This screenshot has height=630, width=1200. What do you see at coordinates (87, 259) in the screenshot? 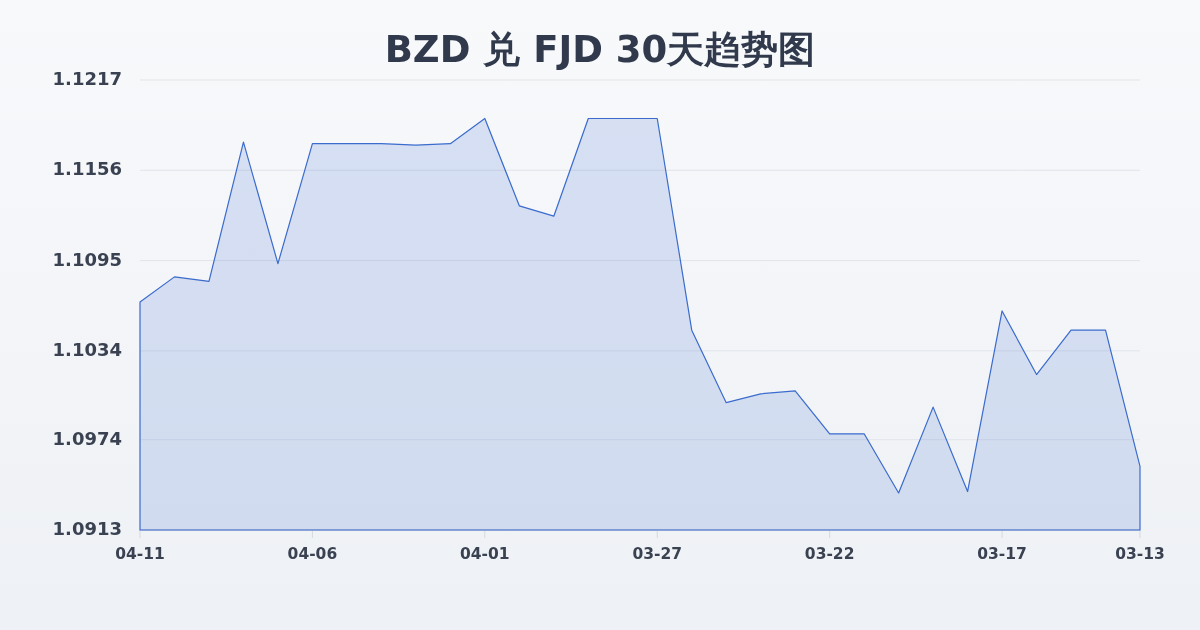
I see `y-tick-label: 1.1095` at bounding box center [87, 259].